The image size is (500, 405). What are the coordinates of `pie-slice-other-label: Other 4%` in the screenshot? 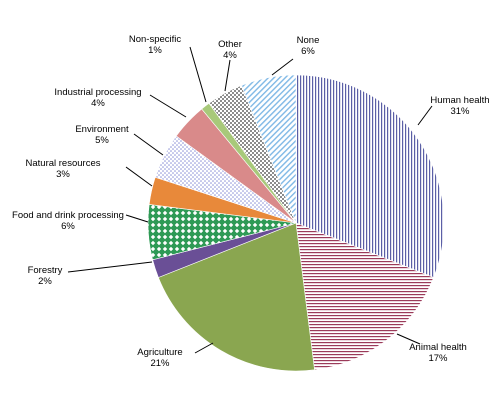 It's located at (230, 50).